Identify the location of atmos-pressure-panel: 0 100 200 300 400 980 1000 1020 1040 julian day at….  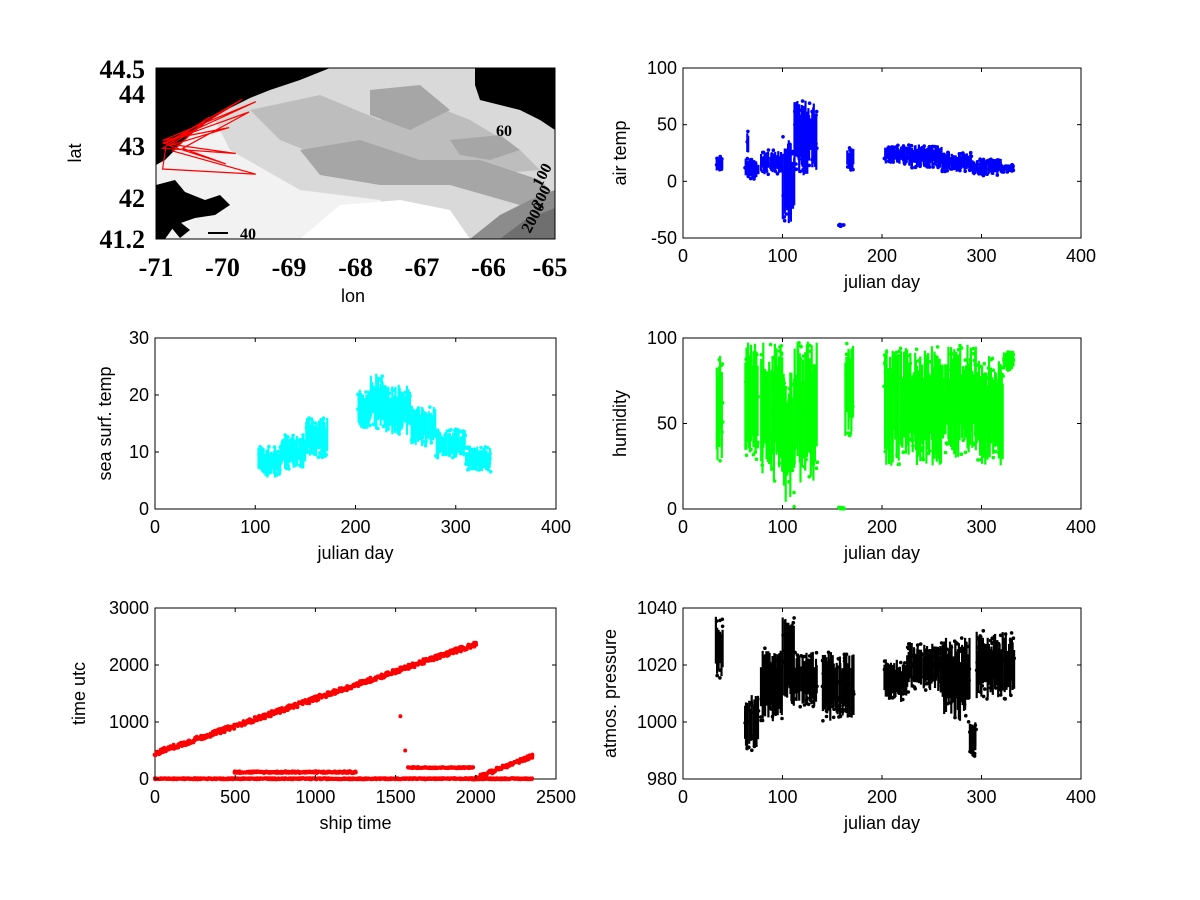
(848, 715).